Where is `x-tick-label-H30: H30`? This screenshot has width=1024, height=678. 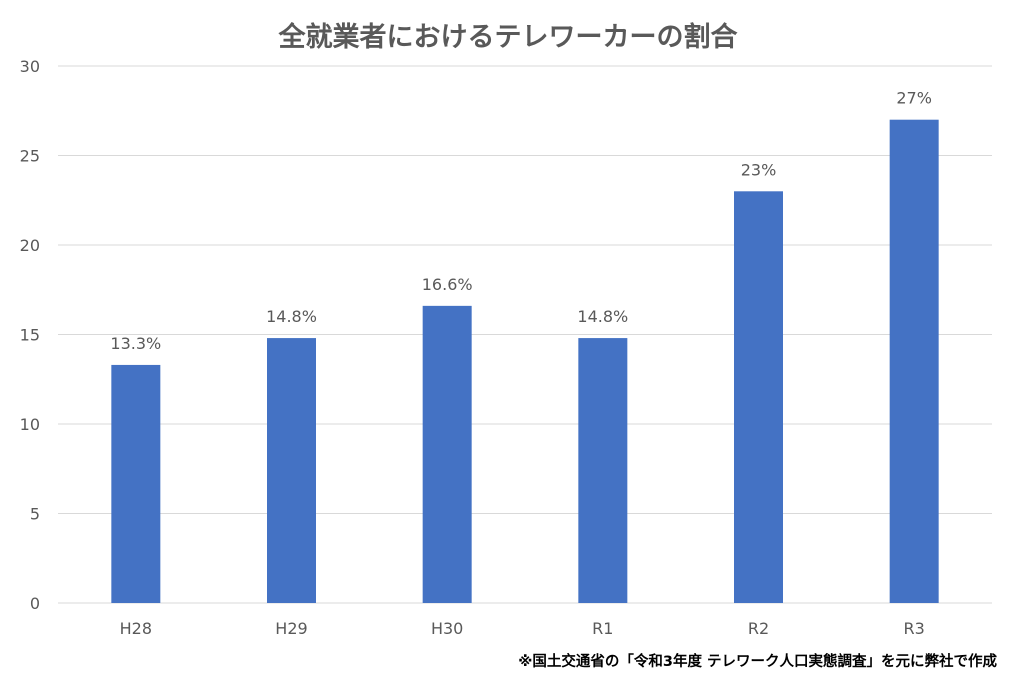 x-tick-label-H30: H30 is located at coordinates (447, 628).